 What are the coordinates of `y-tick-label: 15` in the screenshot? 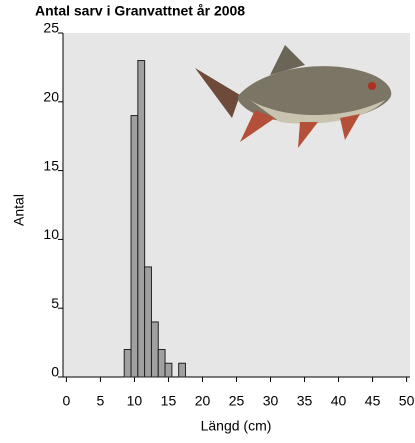 It's located at (51, 165).